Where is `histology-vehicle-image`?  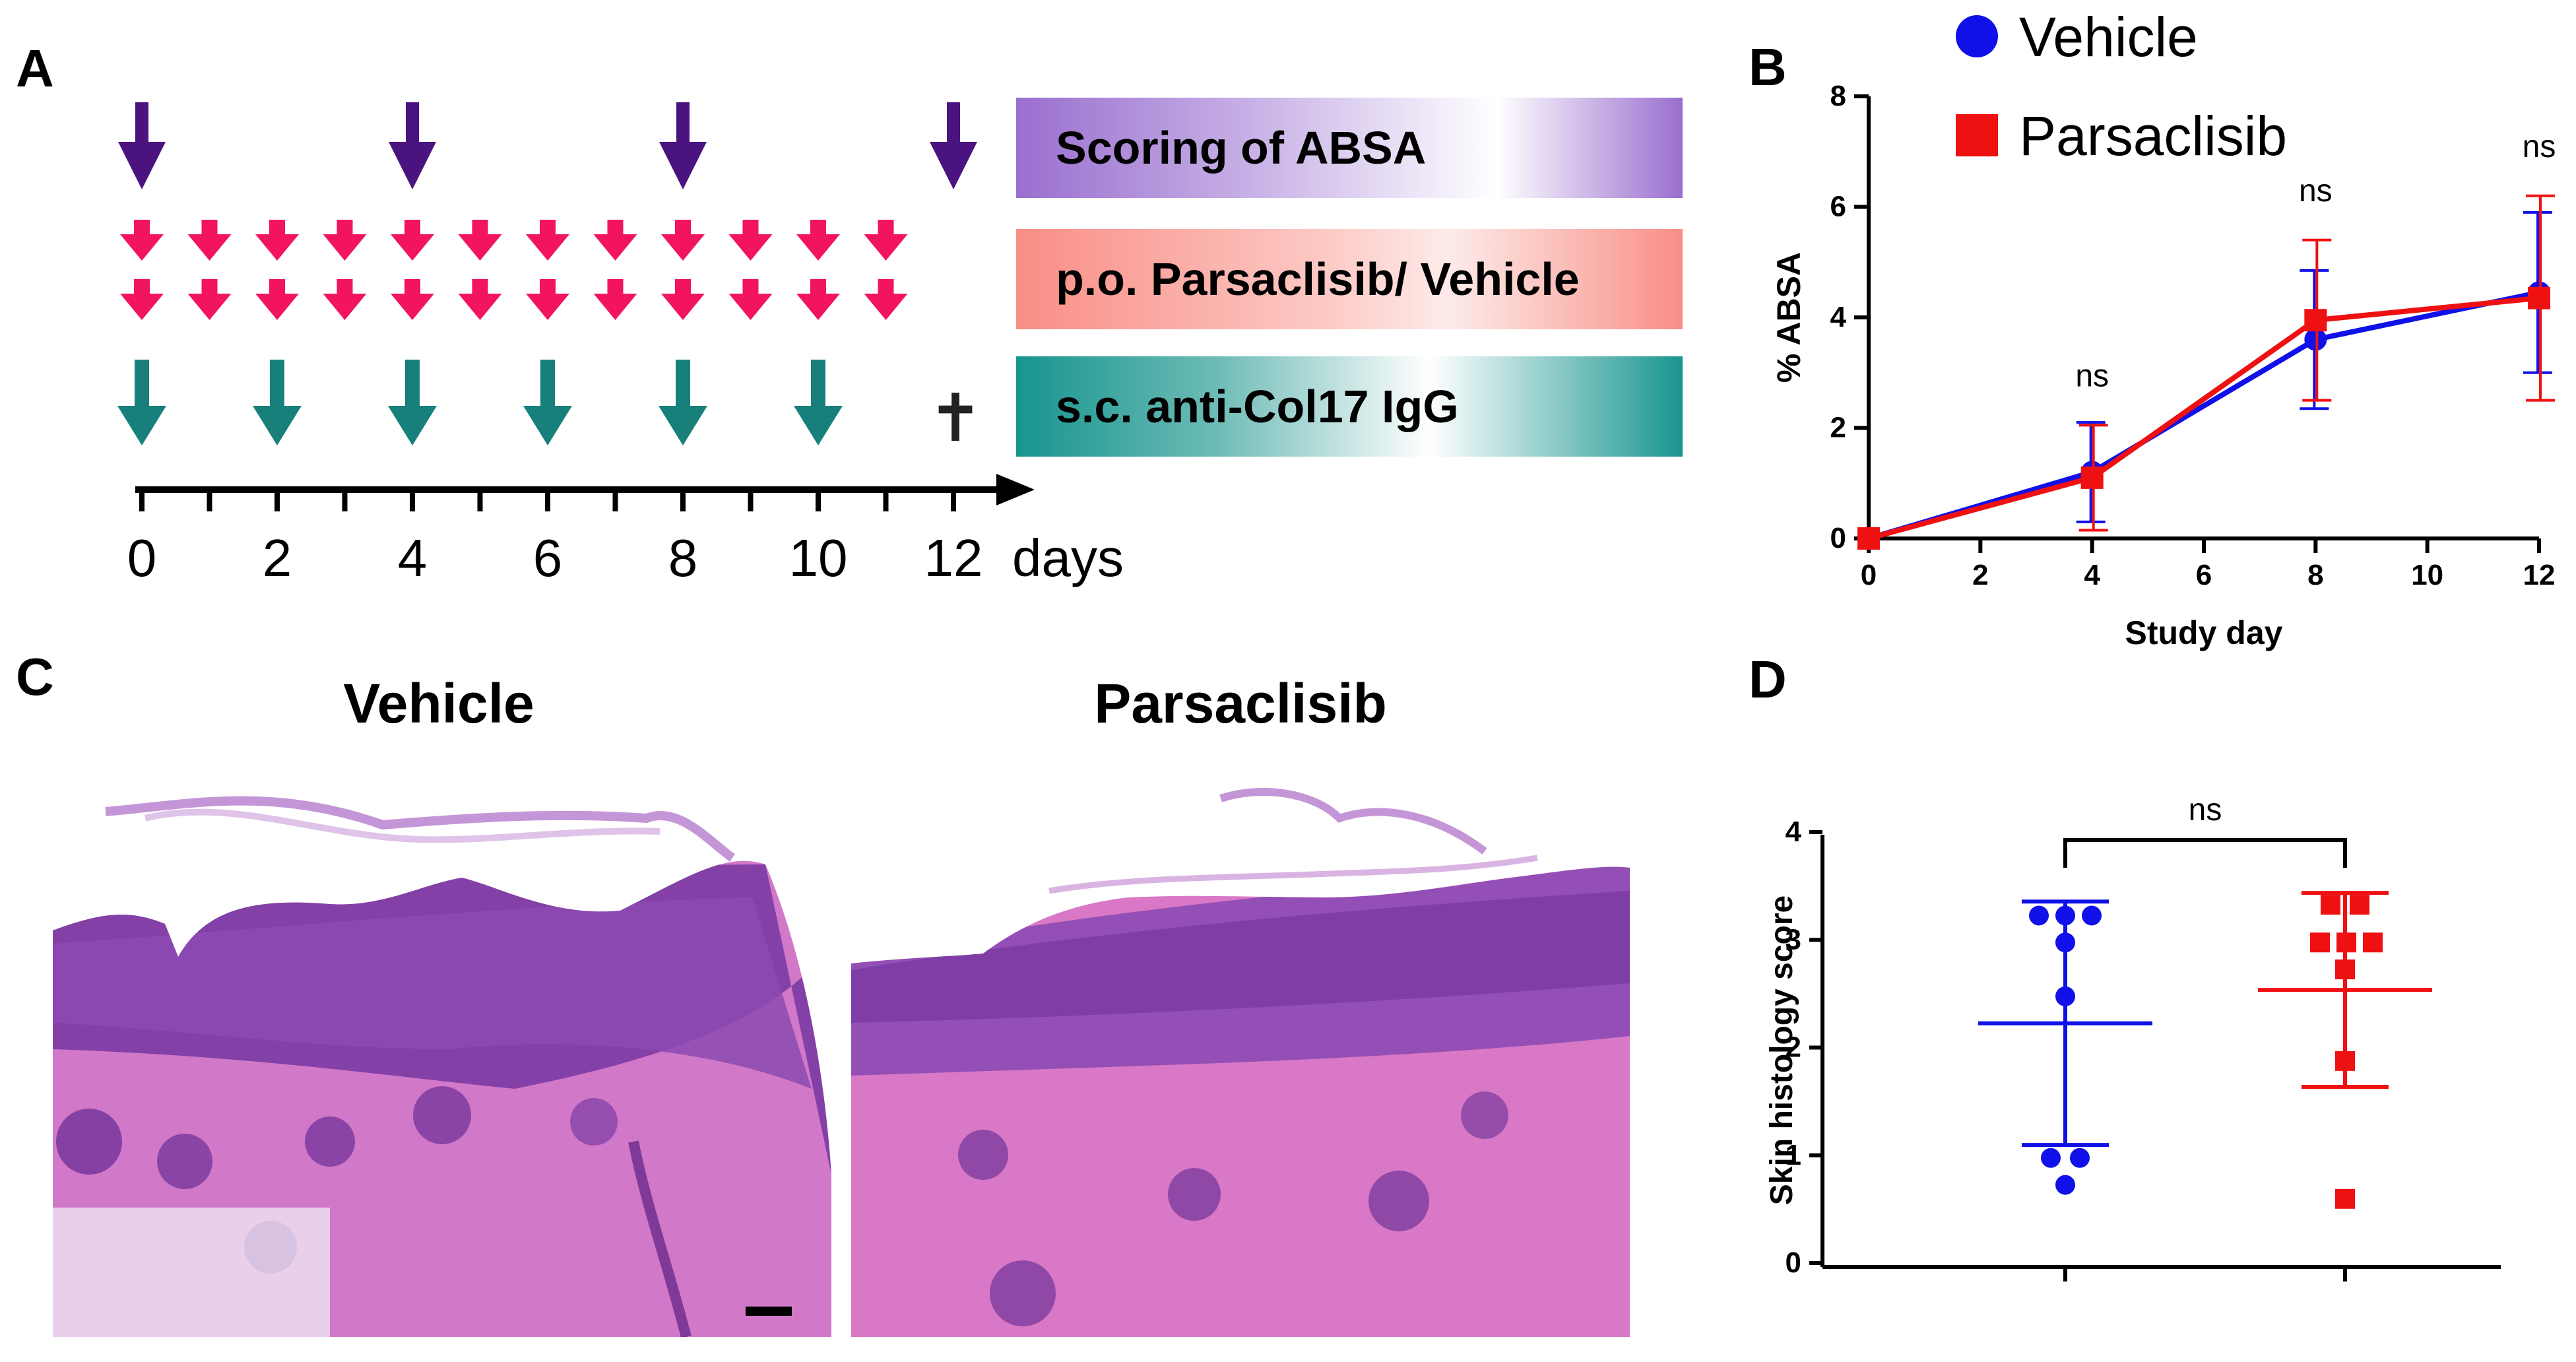 histology-vehicle-image is located at coordinates (442, 1041).